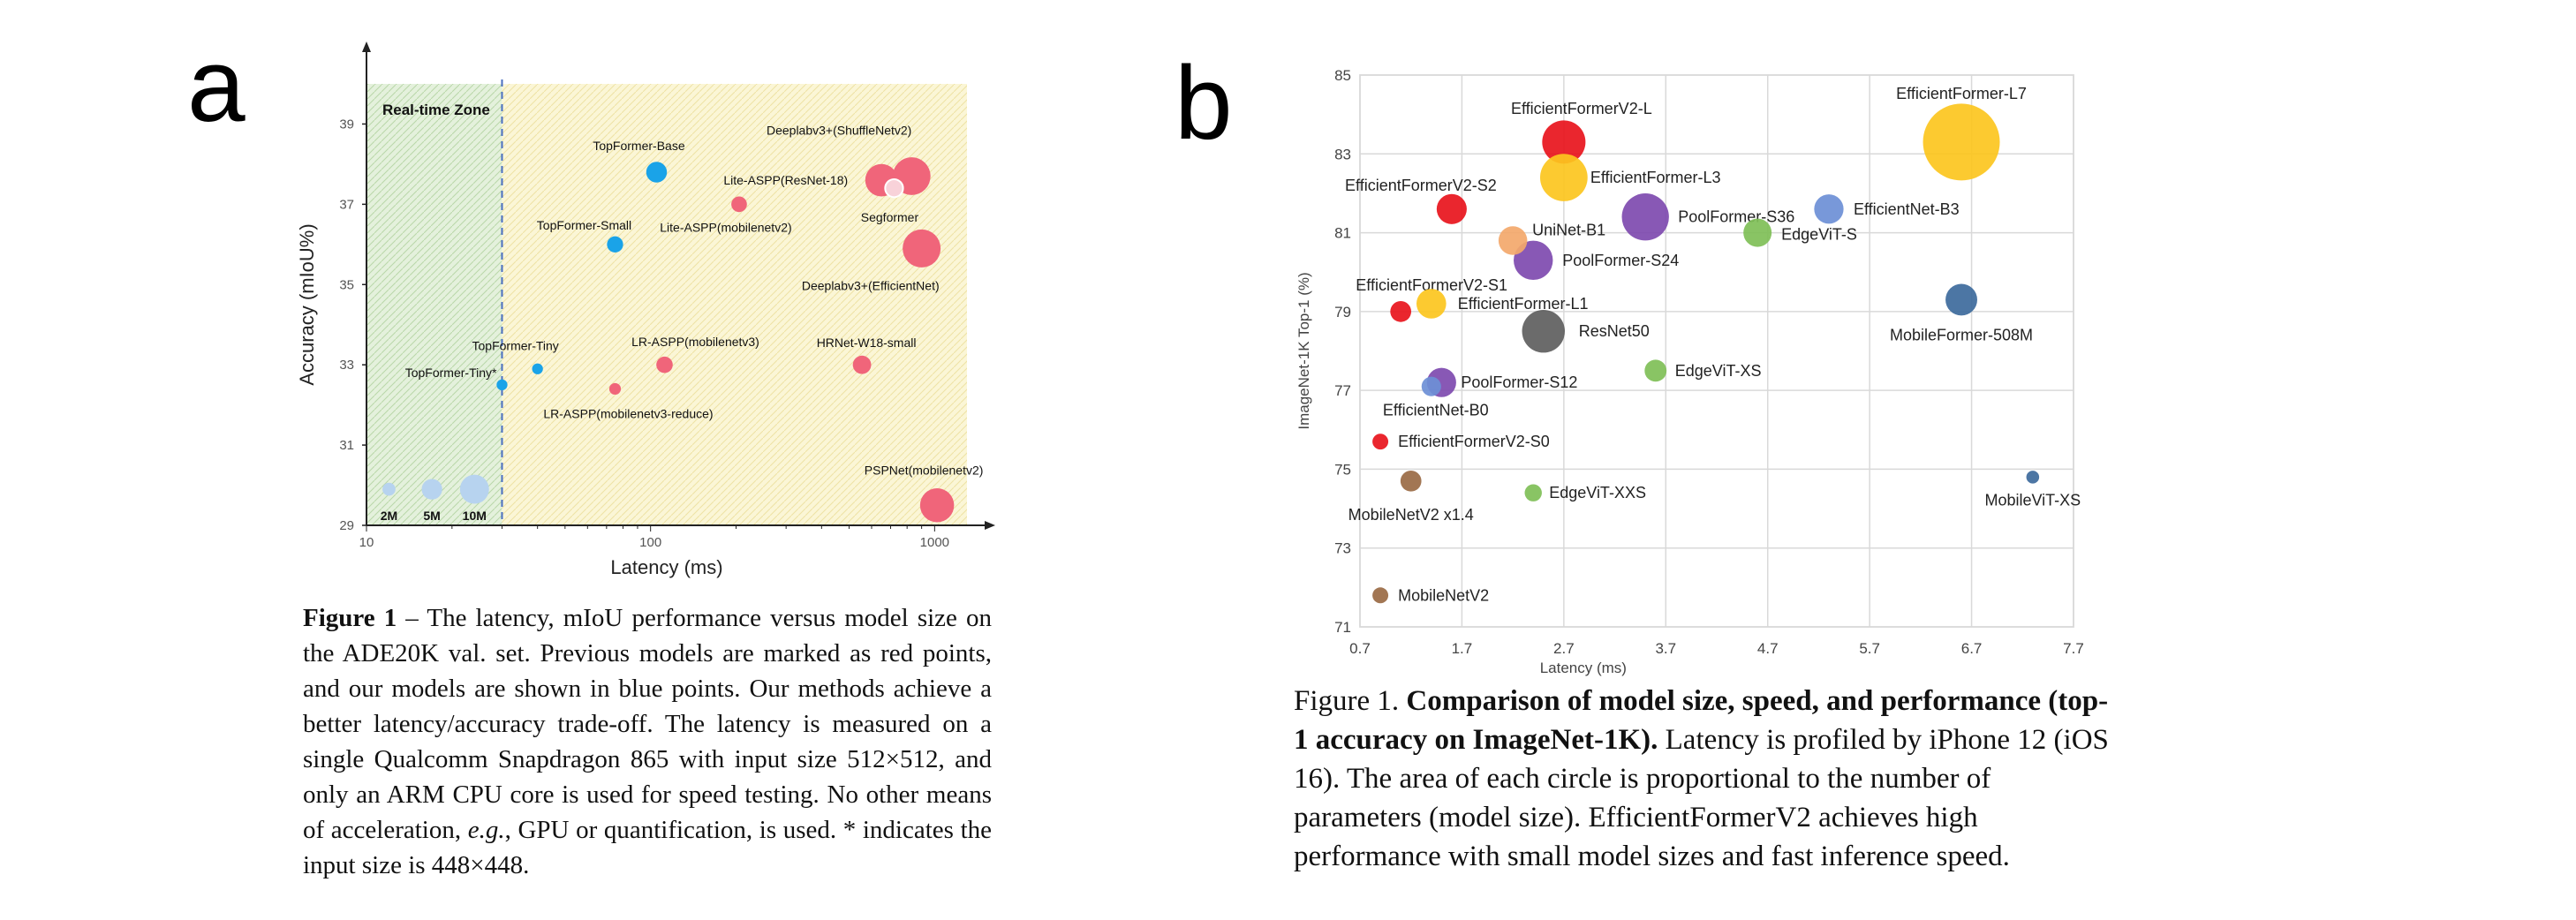 This screenshot has width=2576, height=920. What do you see at coordinates (1462, 648) in the screenshot?
I see `x-tick-label: 1.7` at bounding box center [1462, 648].